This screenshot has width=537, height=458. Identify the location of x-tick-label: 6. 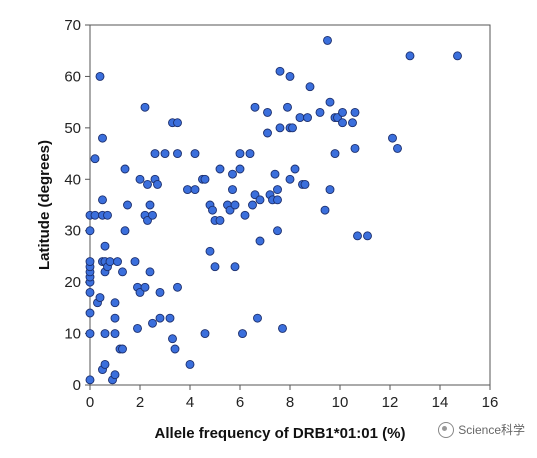
(240, 402).